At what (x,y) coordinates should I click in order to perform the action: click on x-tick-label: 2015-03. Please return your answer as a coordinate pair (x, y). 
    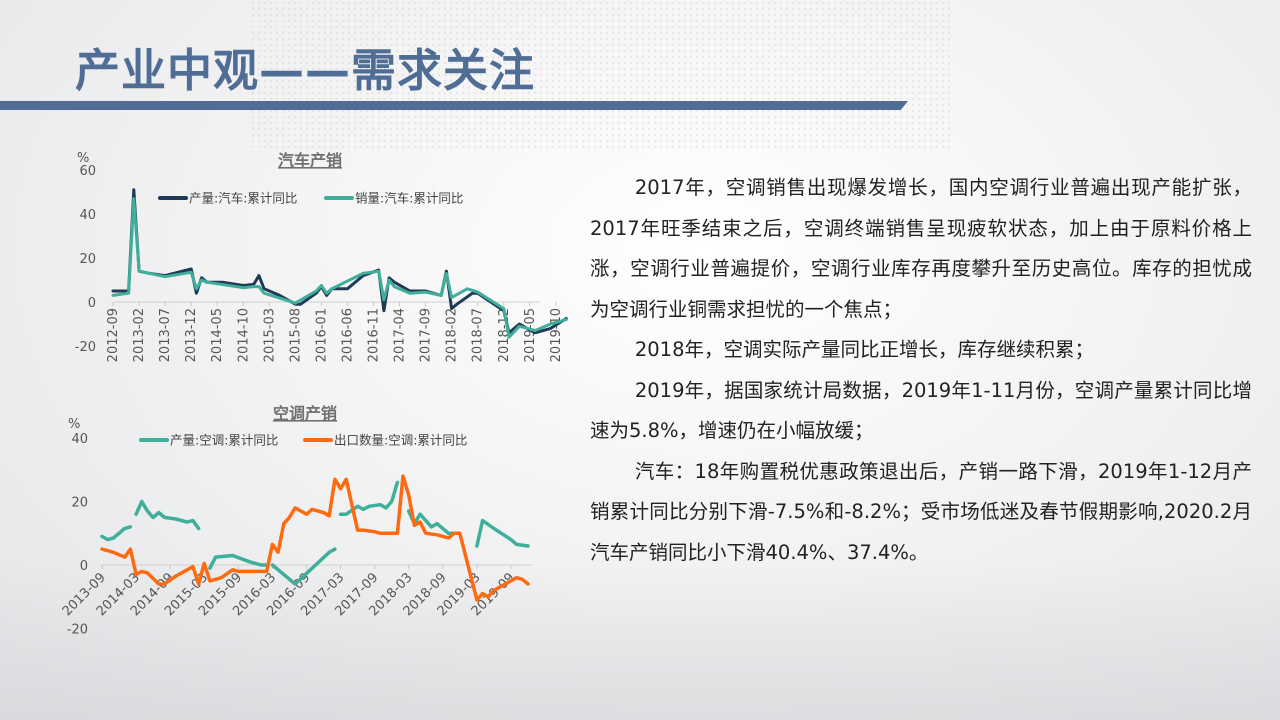
    Looking at the image, I should click on (269, 335).